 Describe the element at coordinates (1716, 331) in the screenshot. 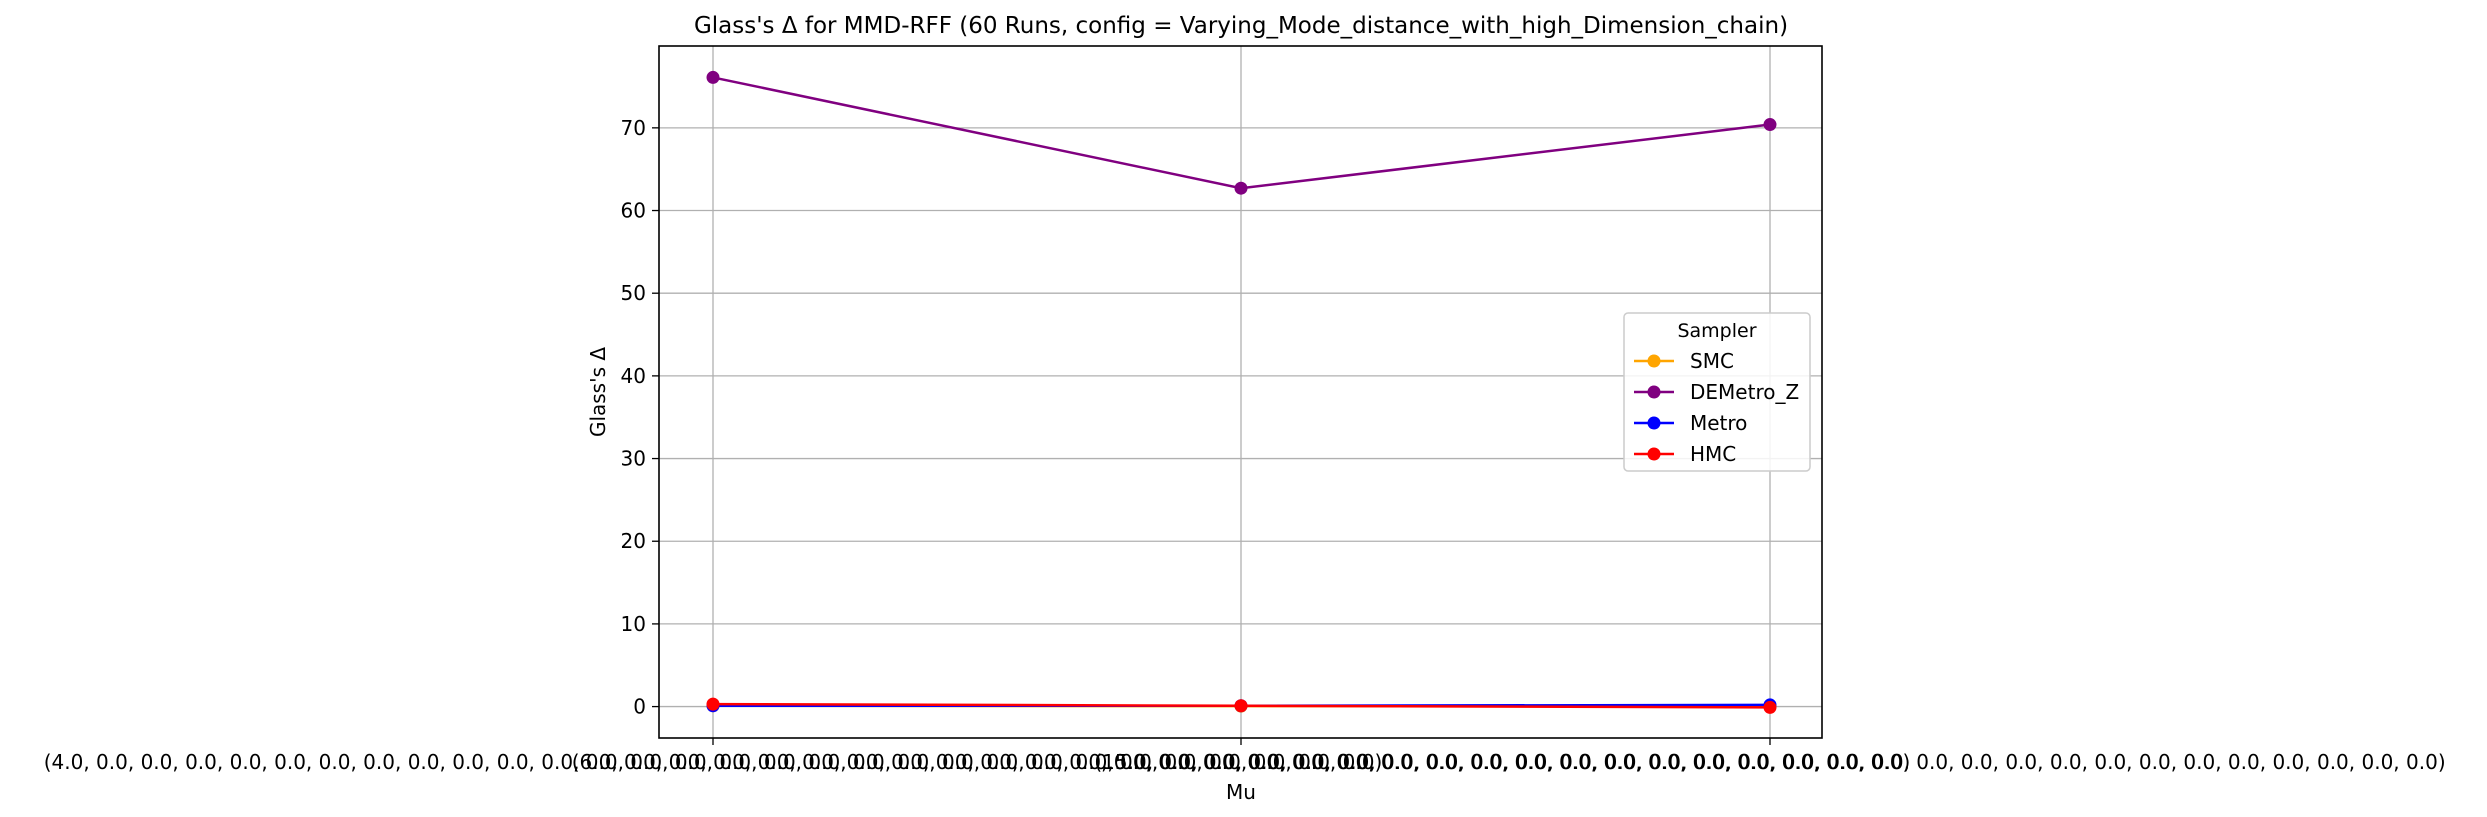

I see `legend-title: Sampler` at that location.